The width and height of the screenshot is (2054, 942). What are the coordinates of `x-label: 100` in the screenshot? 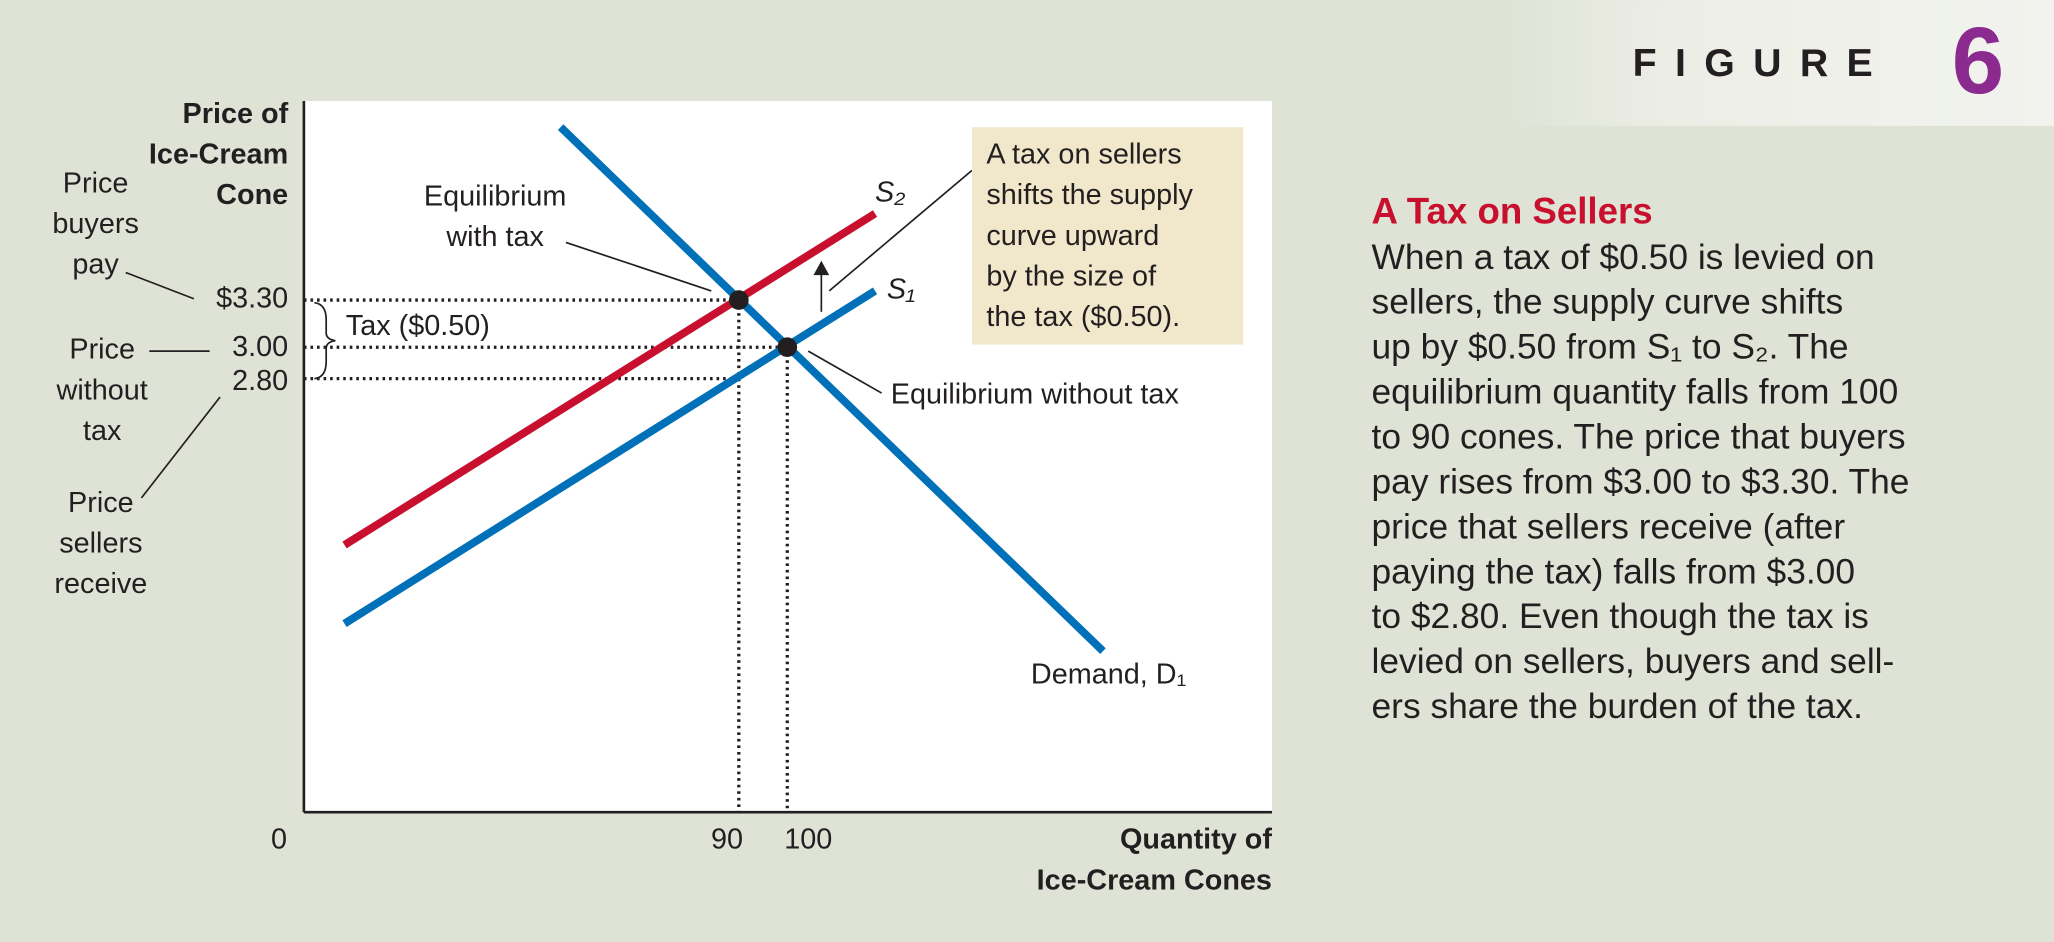 It's located at (808, 840).